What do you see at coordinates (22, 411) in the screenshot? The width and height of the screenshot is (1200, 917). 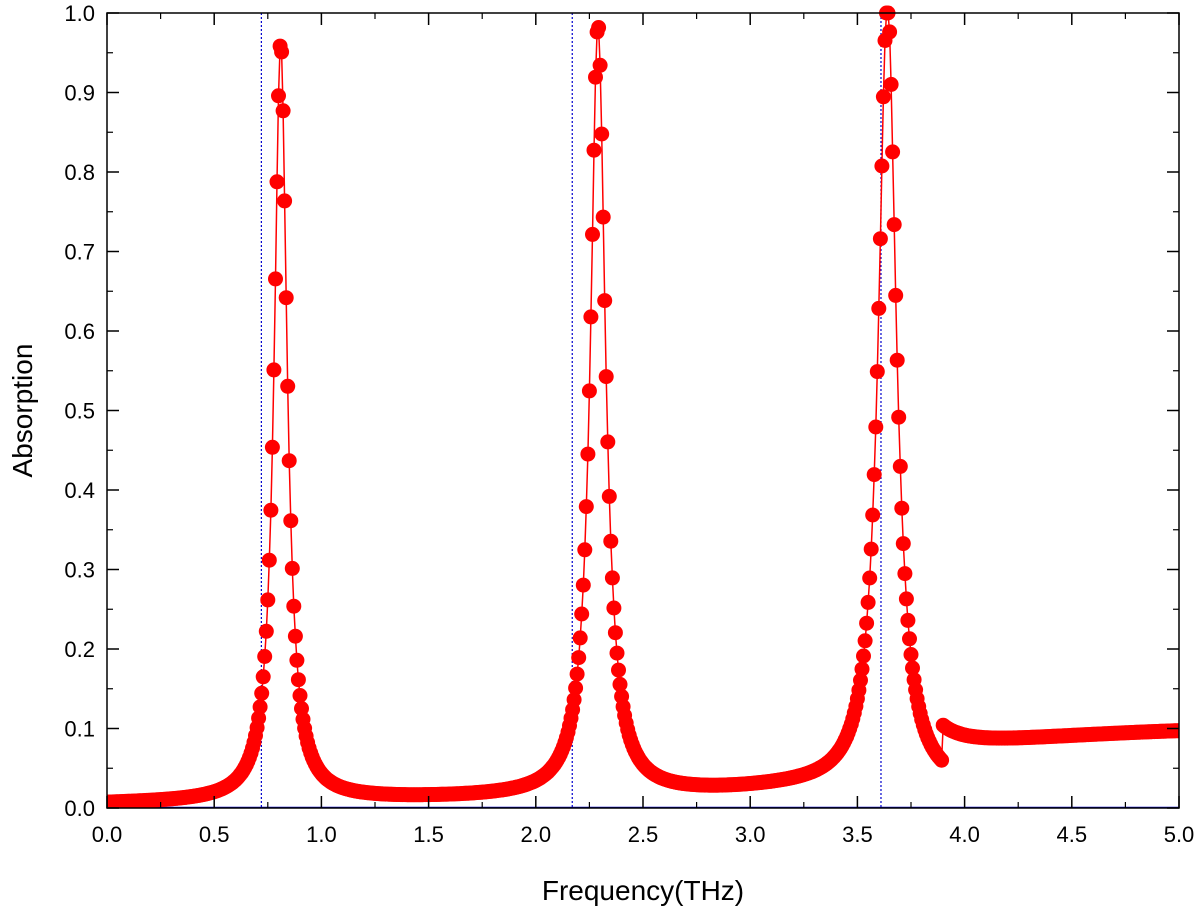 I see `y-axis-title: Absorption` at bounding box center [22, 411].